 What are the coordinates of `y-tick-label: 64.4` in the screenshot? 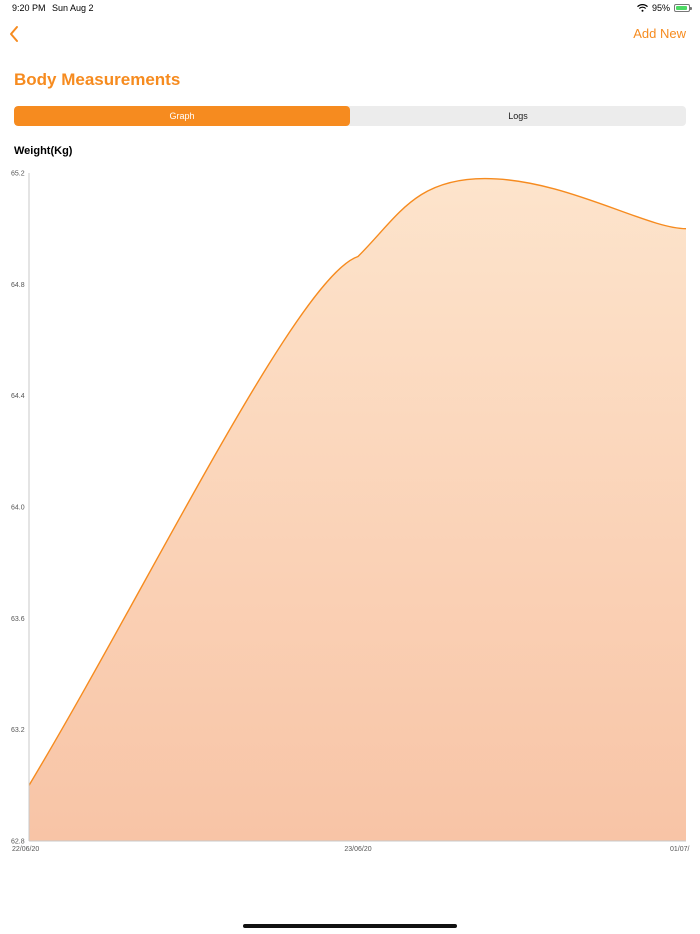 It's located at (18, 396).